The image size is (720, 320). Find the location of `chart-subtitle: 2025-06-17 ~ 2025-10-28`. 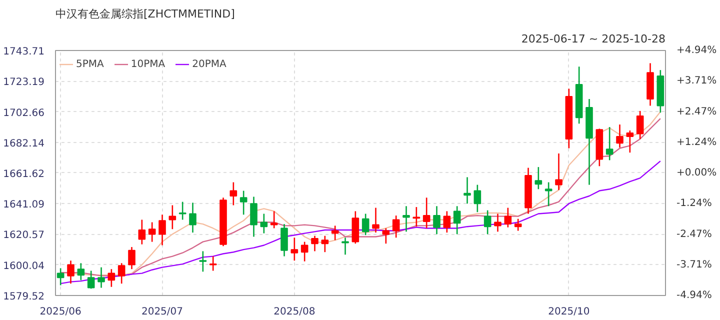

chart-subtitle: 2025-06-17 ~ 2025-10-28 is located at coordinates (593, 39).